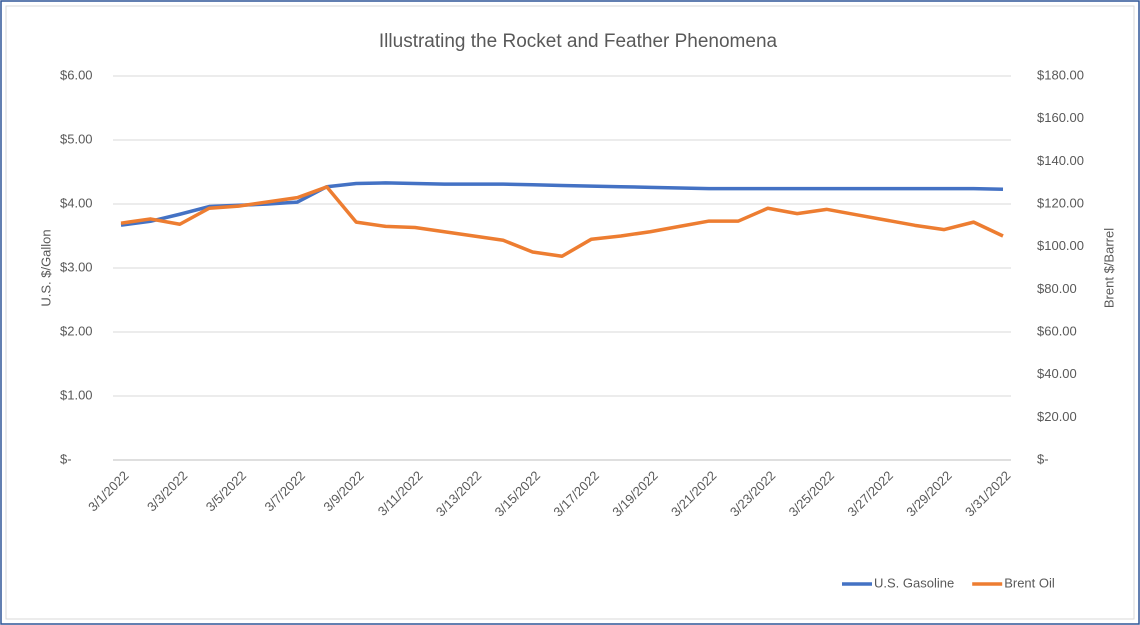 The width and height of the screenshot is (1140, 625). What do you see at coordinates (1057, 416) in the screenshot?
I see `y2-tick-label: $20.00` at bounding box center [1057, 416].